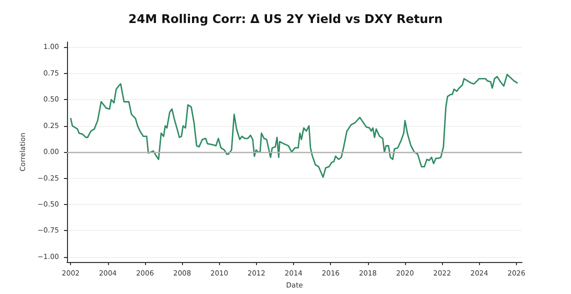  Describe the element at coordinates (285, 19) in the screenshot. I see `chart-title: 24M Rolling Corr: Δ US 2Y Yield vs DXY Return` at that location.